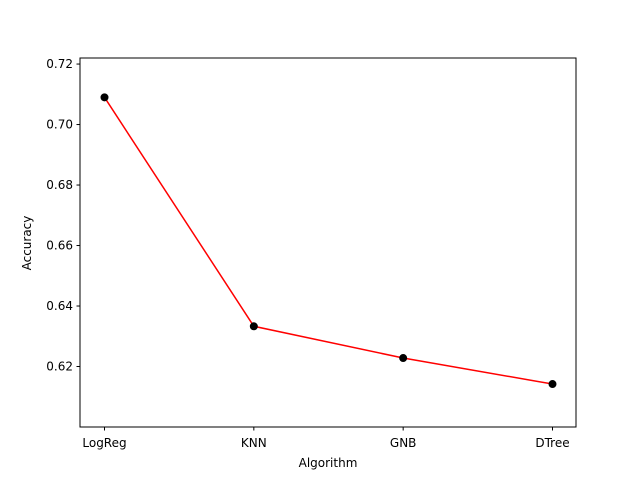  What do you see at coordinates (326, 438) in the screenshot?
I see `x-axis: LogReg KNN GNB DTree` at bounding box center [326, 438].